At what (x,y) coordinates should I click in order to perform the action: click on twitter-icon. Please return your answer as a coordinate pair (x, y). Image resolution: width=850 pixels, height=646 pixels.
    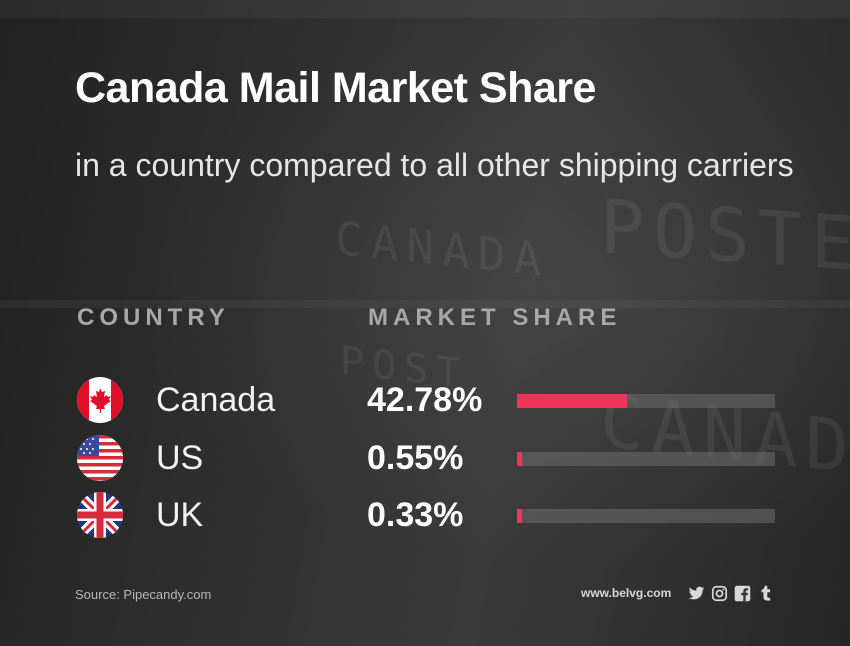
    Looking at the image, I should click on (696, 593).